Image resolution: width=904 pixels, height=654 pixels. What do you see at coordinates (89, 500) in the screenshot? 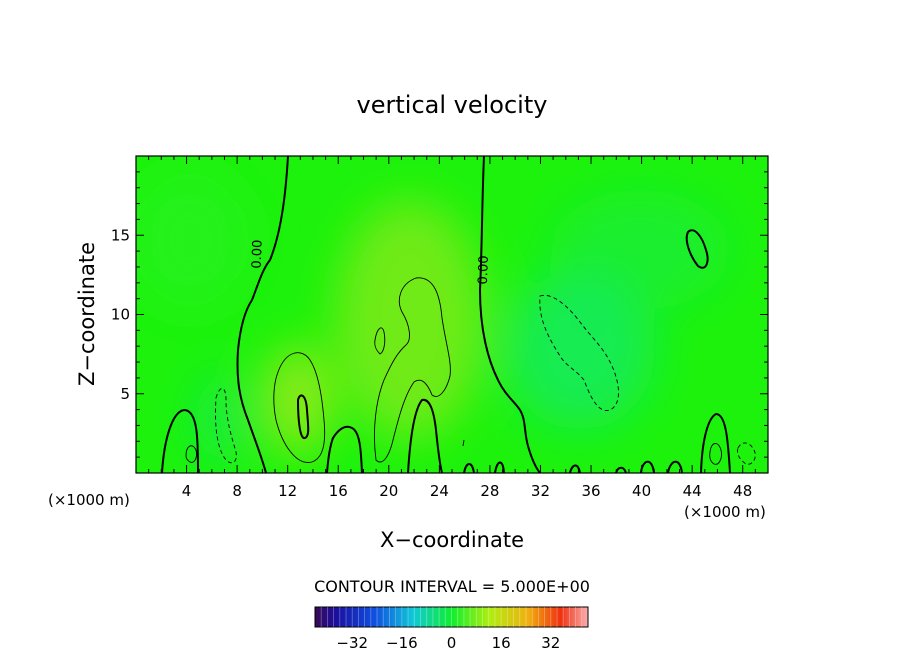
I see `x-unit-left: (×1000 m)` at bounding box center [89, 500].